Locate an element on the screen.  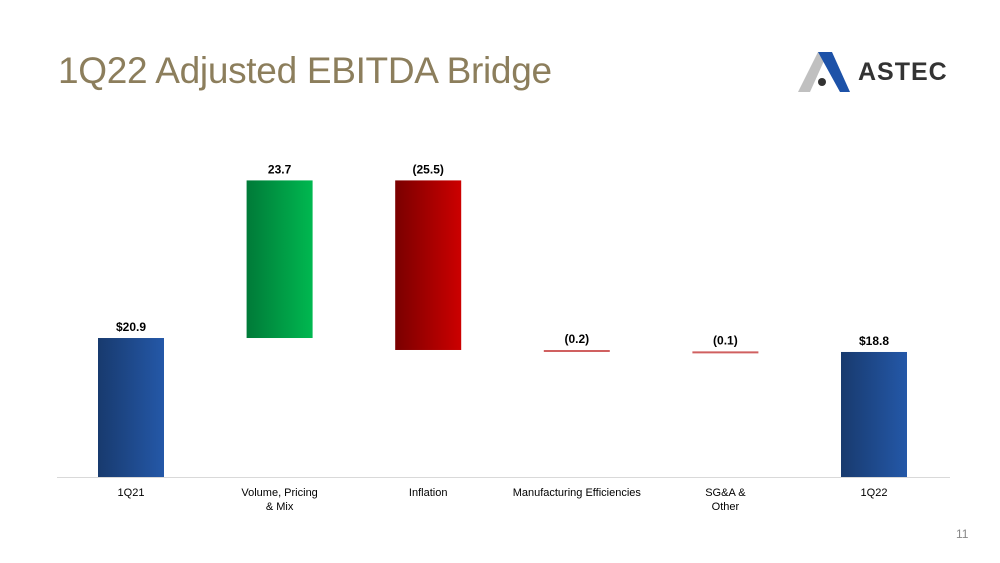
data-label: (0.2) is located at coordinates (576, 339).